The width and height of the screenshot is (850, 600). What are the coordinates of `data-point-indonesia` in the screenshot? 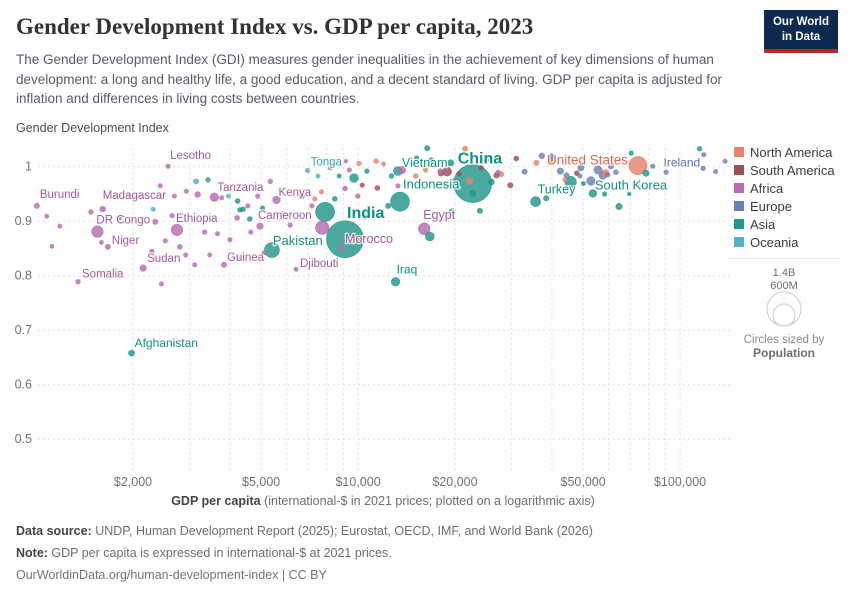 It's located at (400, 201).